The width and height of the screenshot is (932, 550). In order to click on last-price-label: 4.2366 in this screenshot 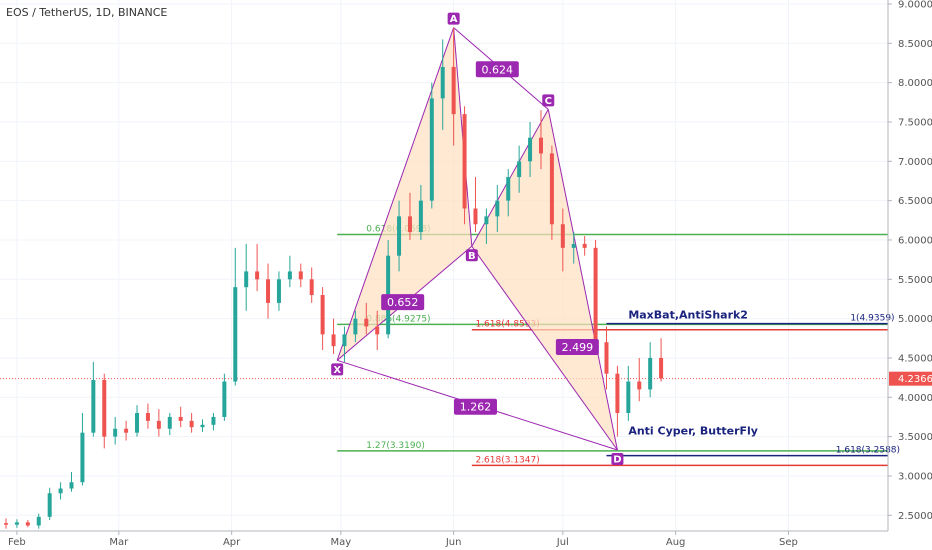, I will do `click(915, 379)`.